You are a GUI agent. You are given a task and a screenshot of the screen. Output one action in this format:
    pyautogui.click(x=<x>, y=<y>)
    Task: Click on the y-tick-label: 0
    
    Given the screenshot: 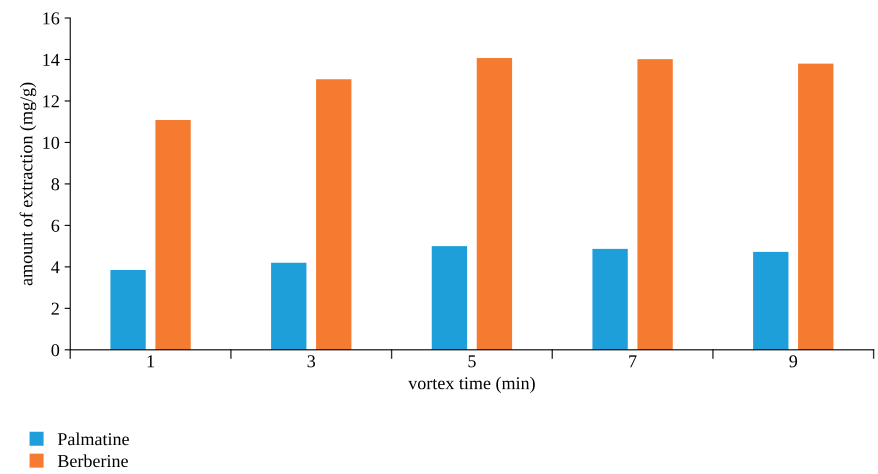 What is the action you would take?
    pyautogui.click(x=55, y=350)
    